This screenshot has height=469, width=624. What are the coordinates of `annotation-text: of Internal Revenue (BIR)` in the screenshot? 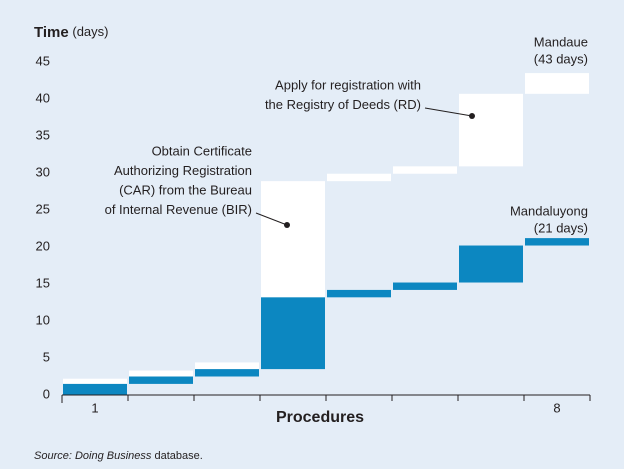 It's located at (178, 209).